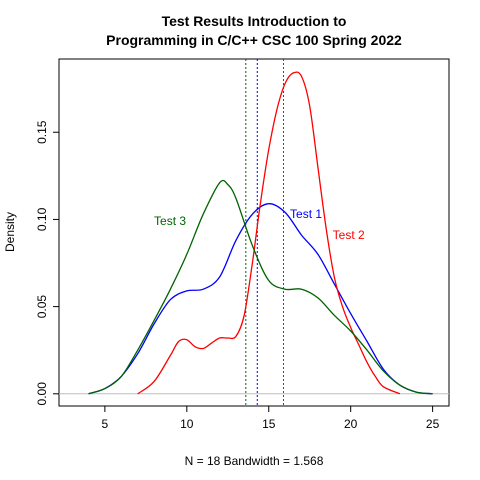 The width and height of the screenshot is (480, 480). What do you see at coordinates (351, 424) in the screenshot?
I see `x-tick-label: 20` at bounding box center [351, 424].